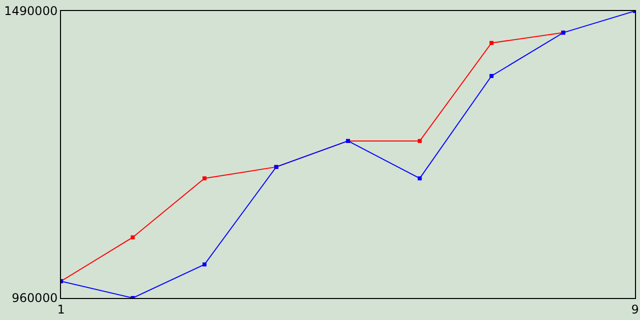 This screenshot has width=640, height=320. Describe the element at coordinates (31, 11) in the screenshot. I see `y-tick-label: 1490000` at that location.